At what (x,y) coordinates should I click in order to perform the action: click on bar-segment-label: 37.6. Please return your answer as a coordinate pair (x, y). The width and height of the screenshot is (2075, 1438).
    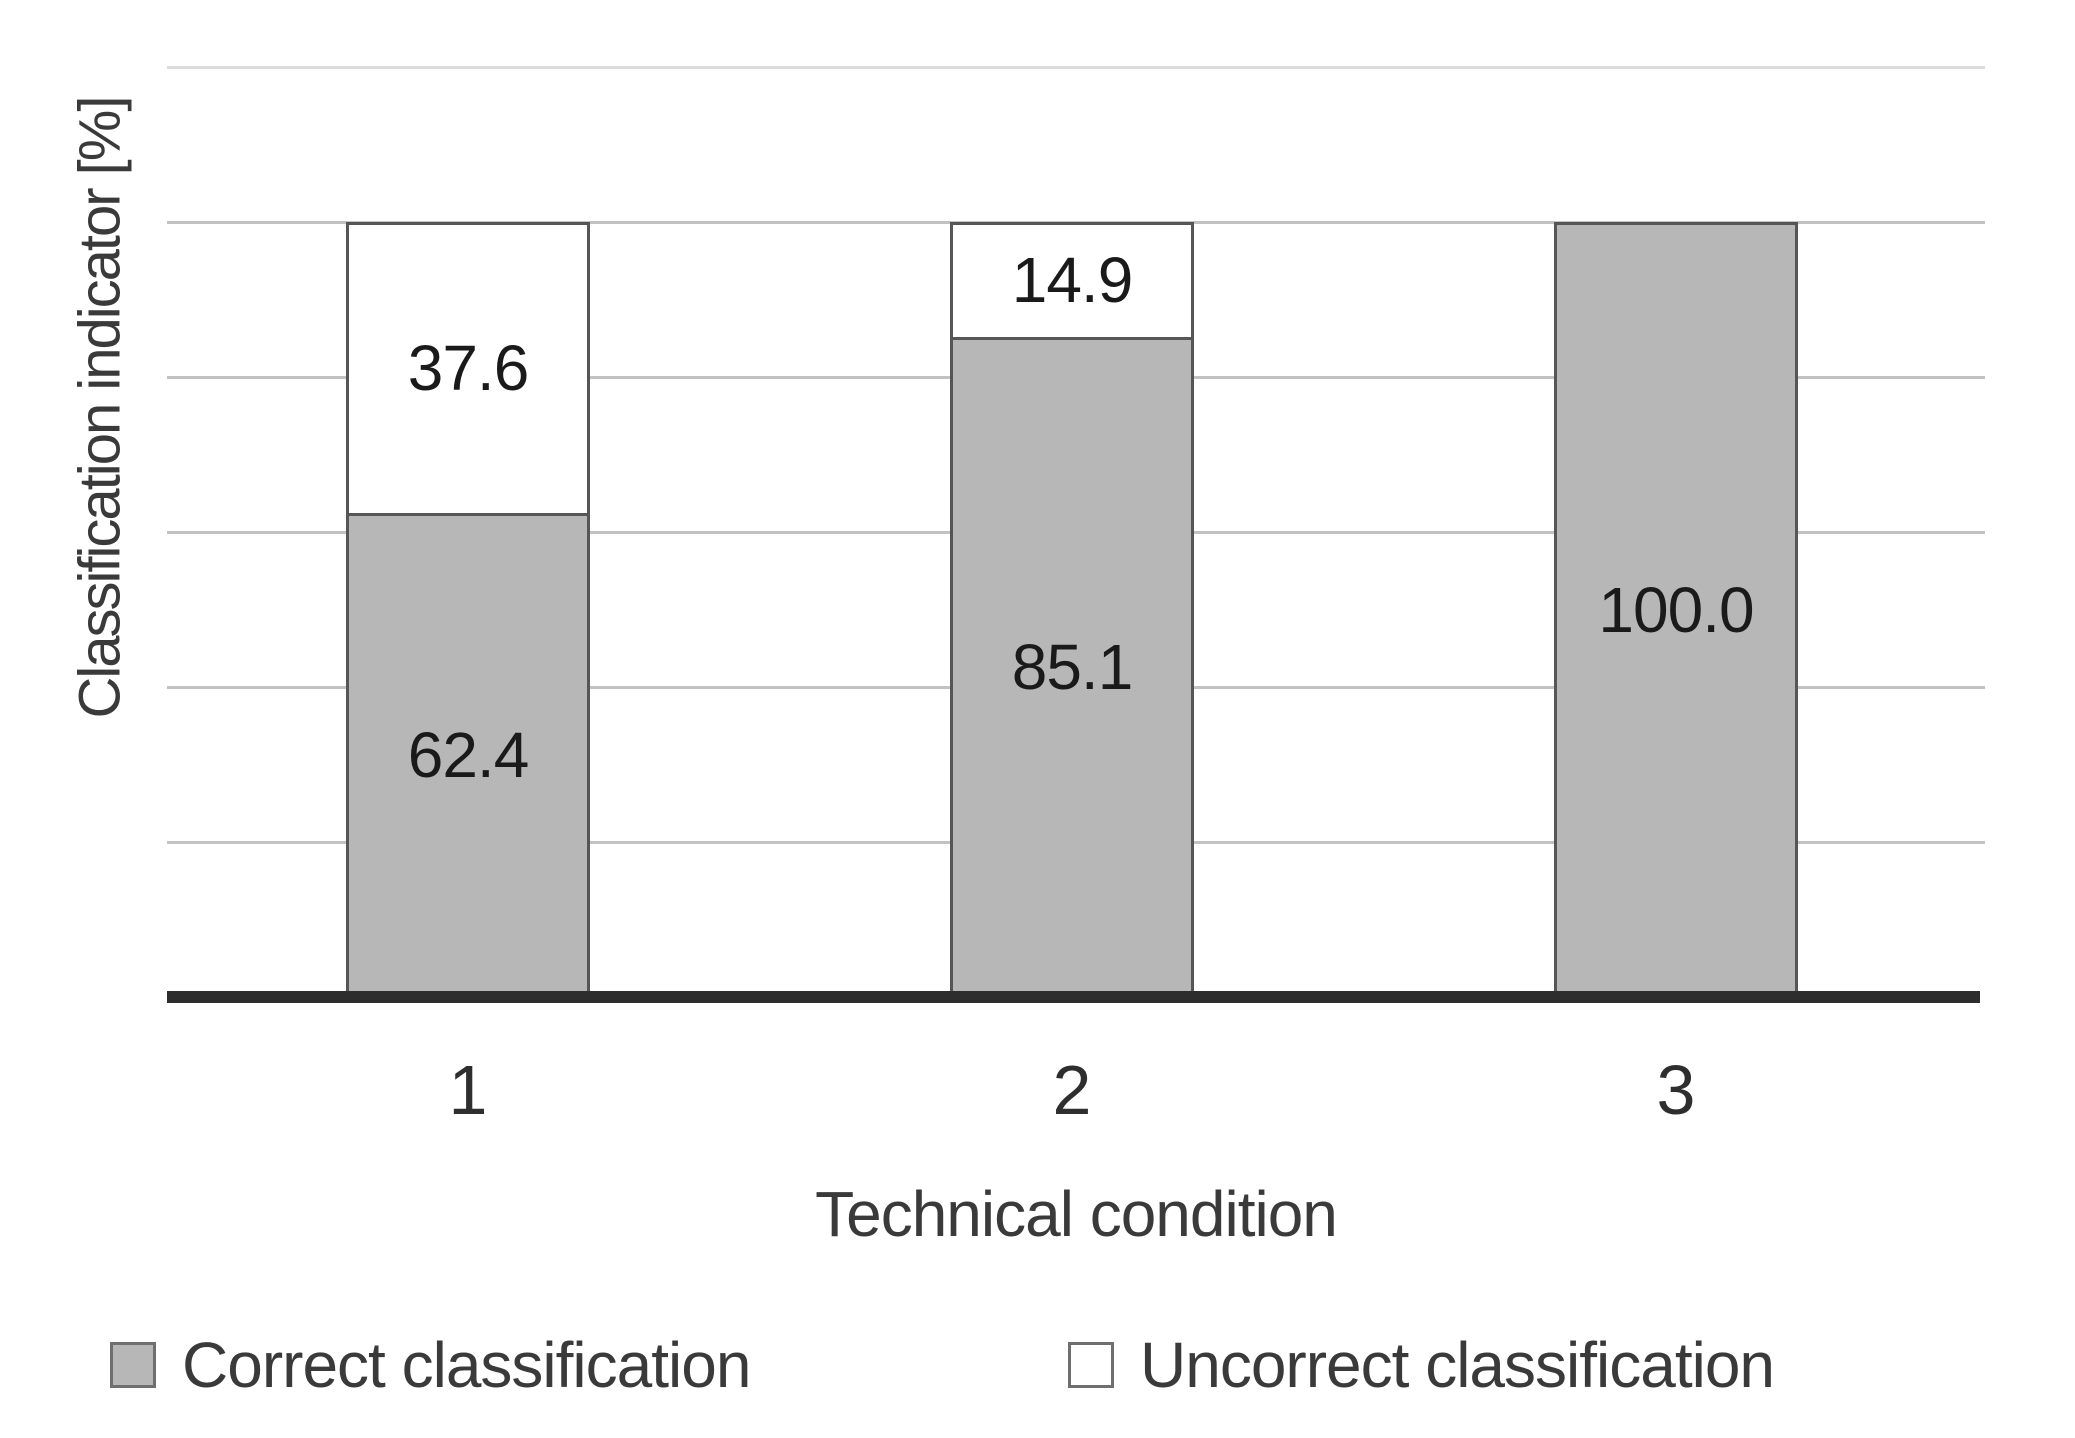
    Looking at the image, I should click on (468, 367).